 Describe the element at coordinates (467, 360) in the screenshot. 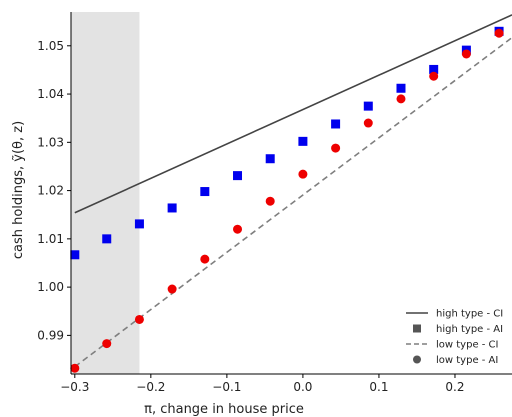

I see `legend-label: low type - AI` at that location.